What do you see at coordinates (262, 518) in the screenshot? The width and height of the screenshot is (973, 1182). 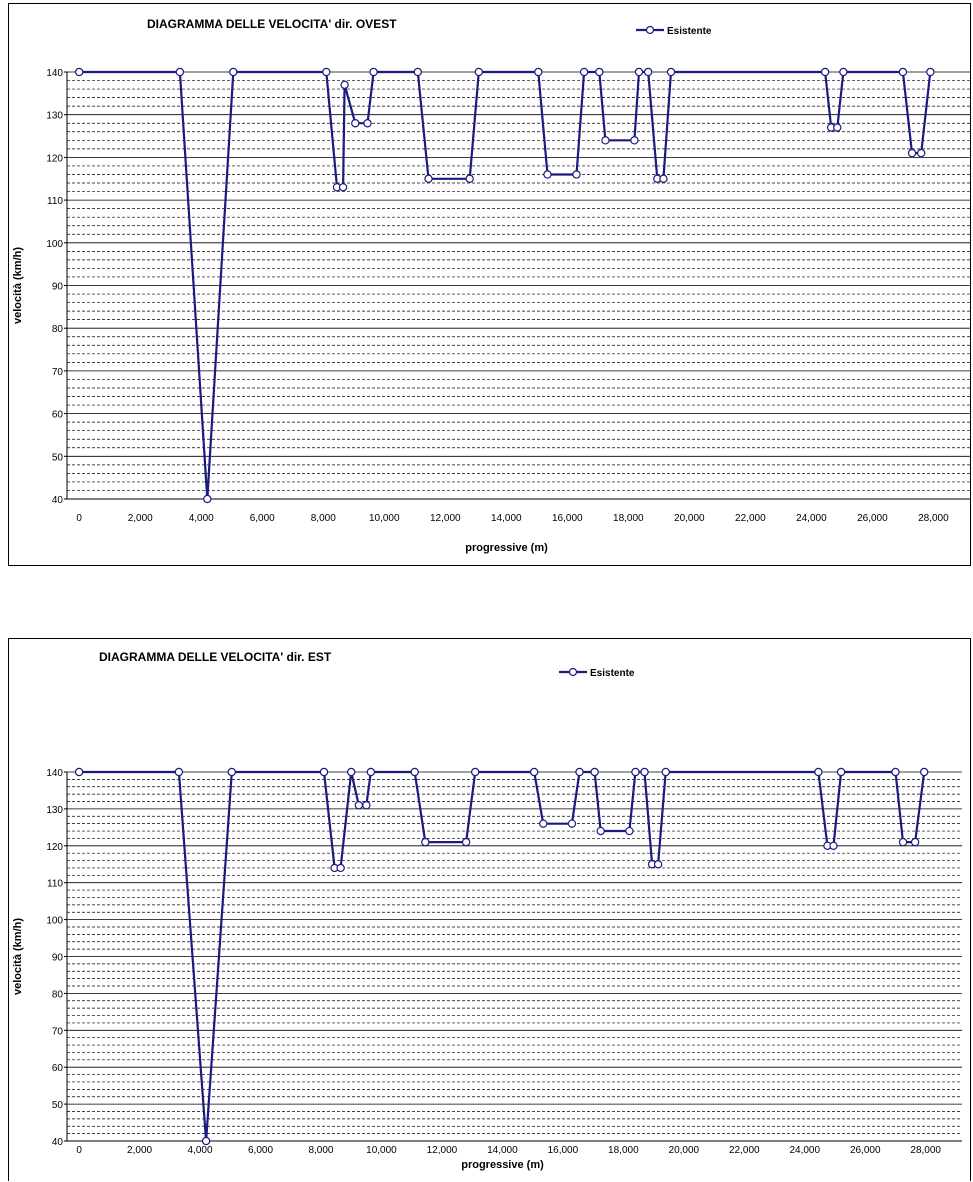 I see `ovest-x-tick-label: 6,000` at bounding box center [262, 518].